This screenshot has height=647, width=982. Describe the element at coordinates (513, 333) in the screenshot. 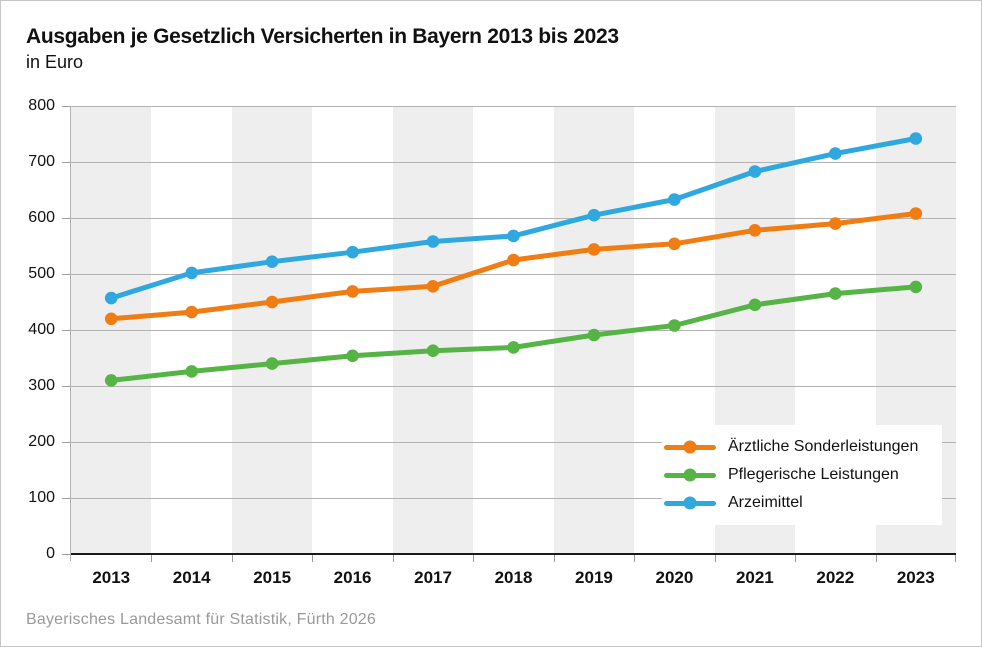

I see `series-line` at that location.